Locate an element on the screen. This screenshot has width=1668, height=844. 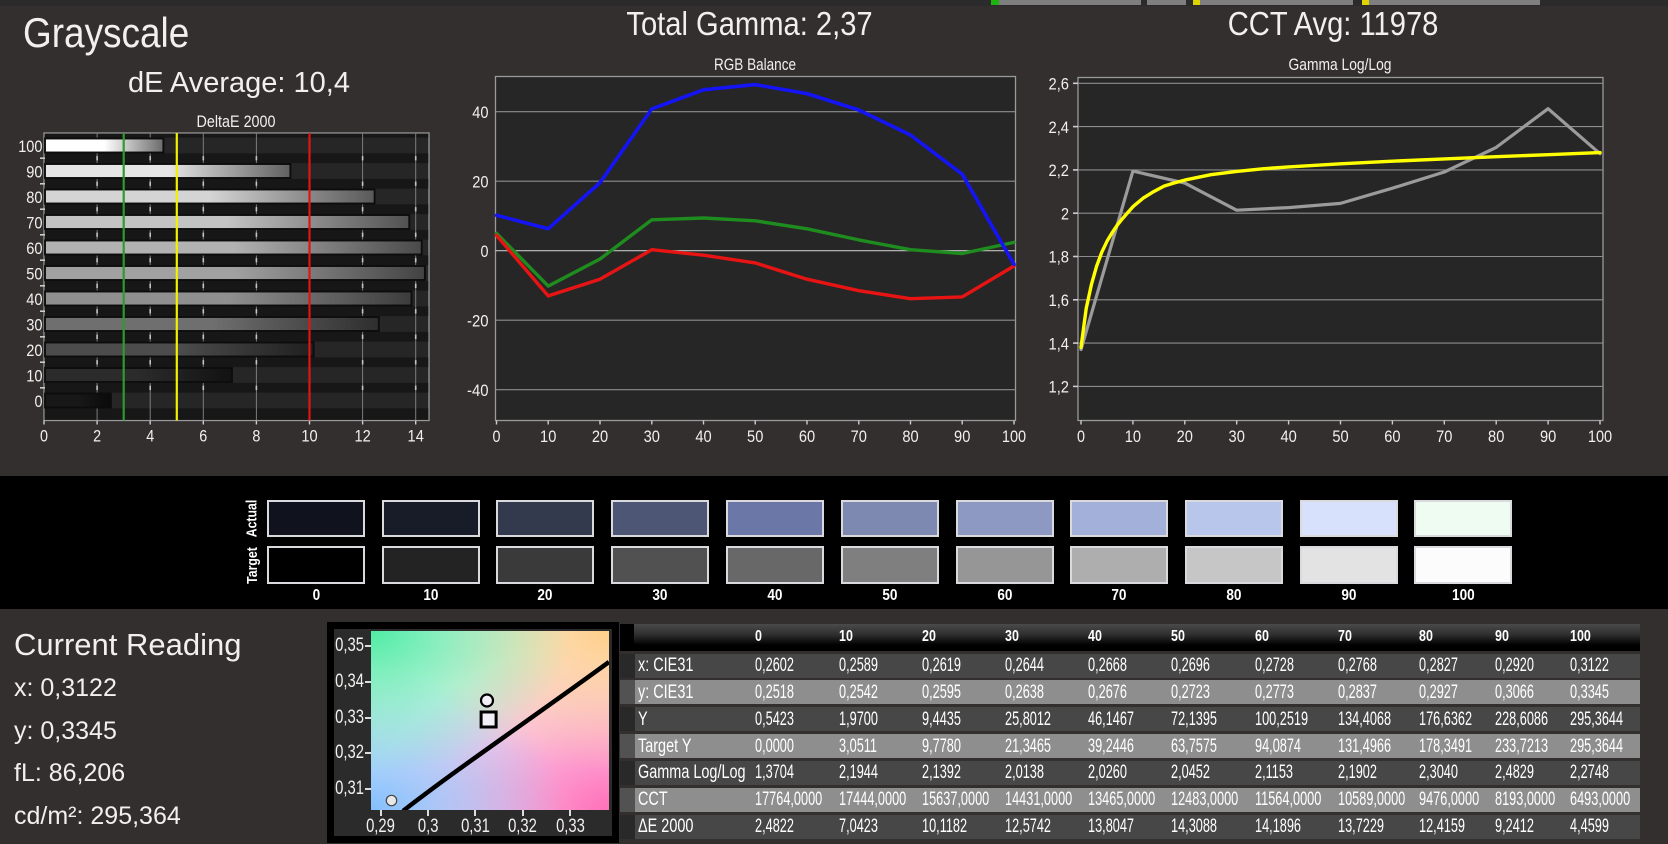
svg-text: 1,4 is located at coordinates (1059, 343).